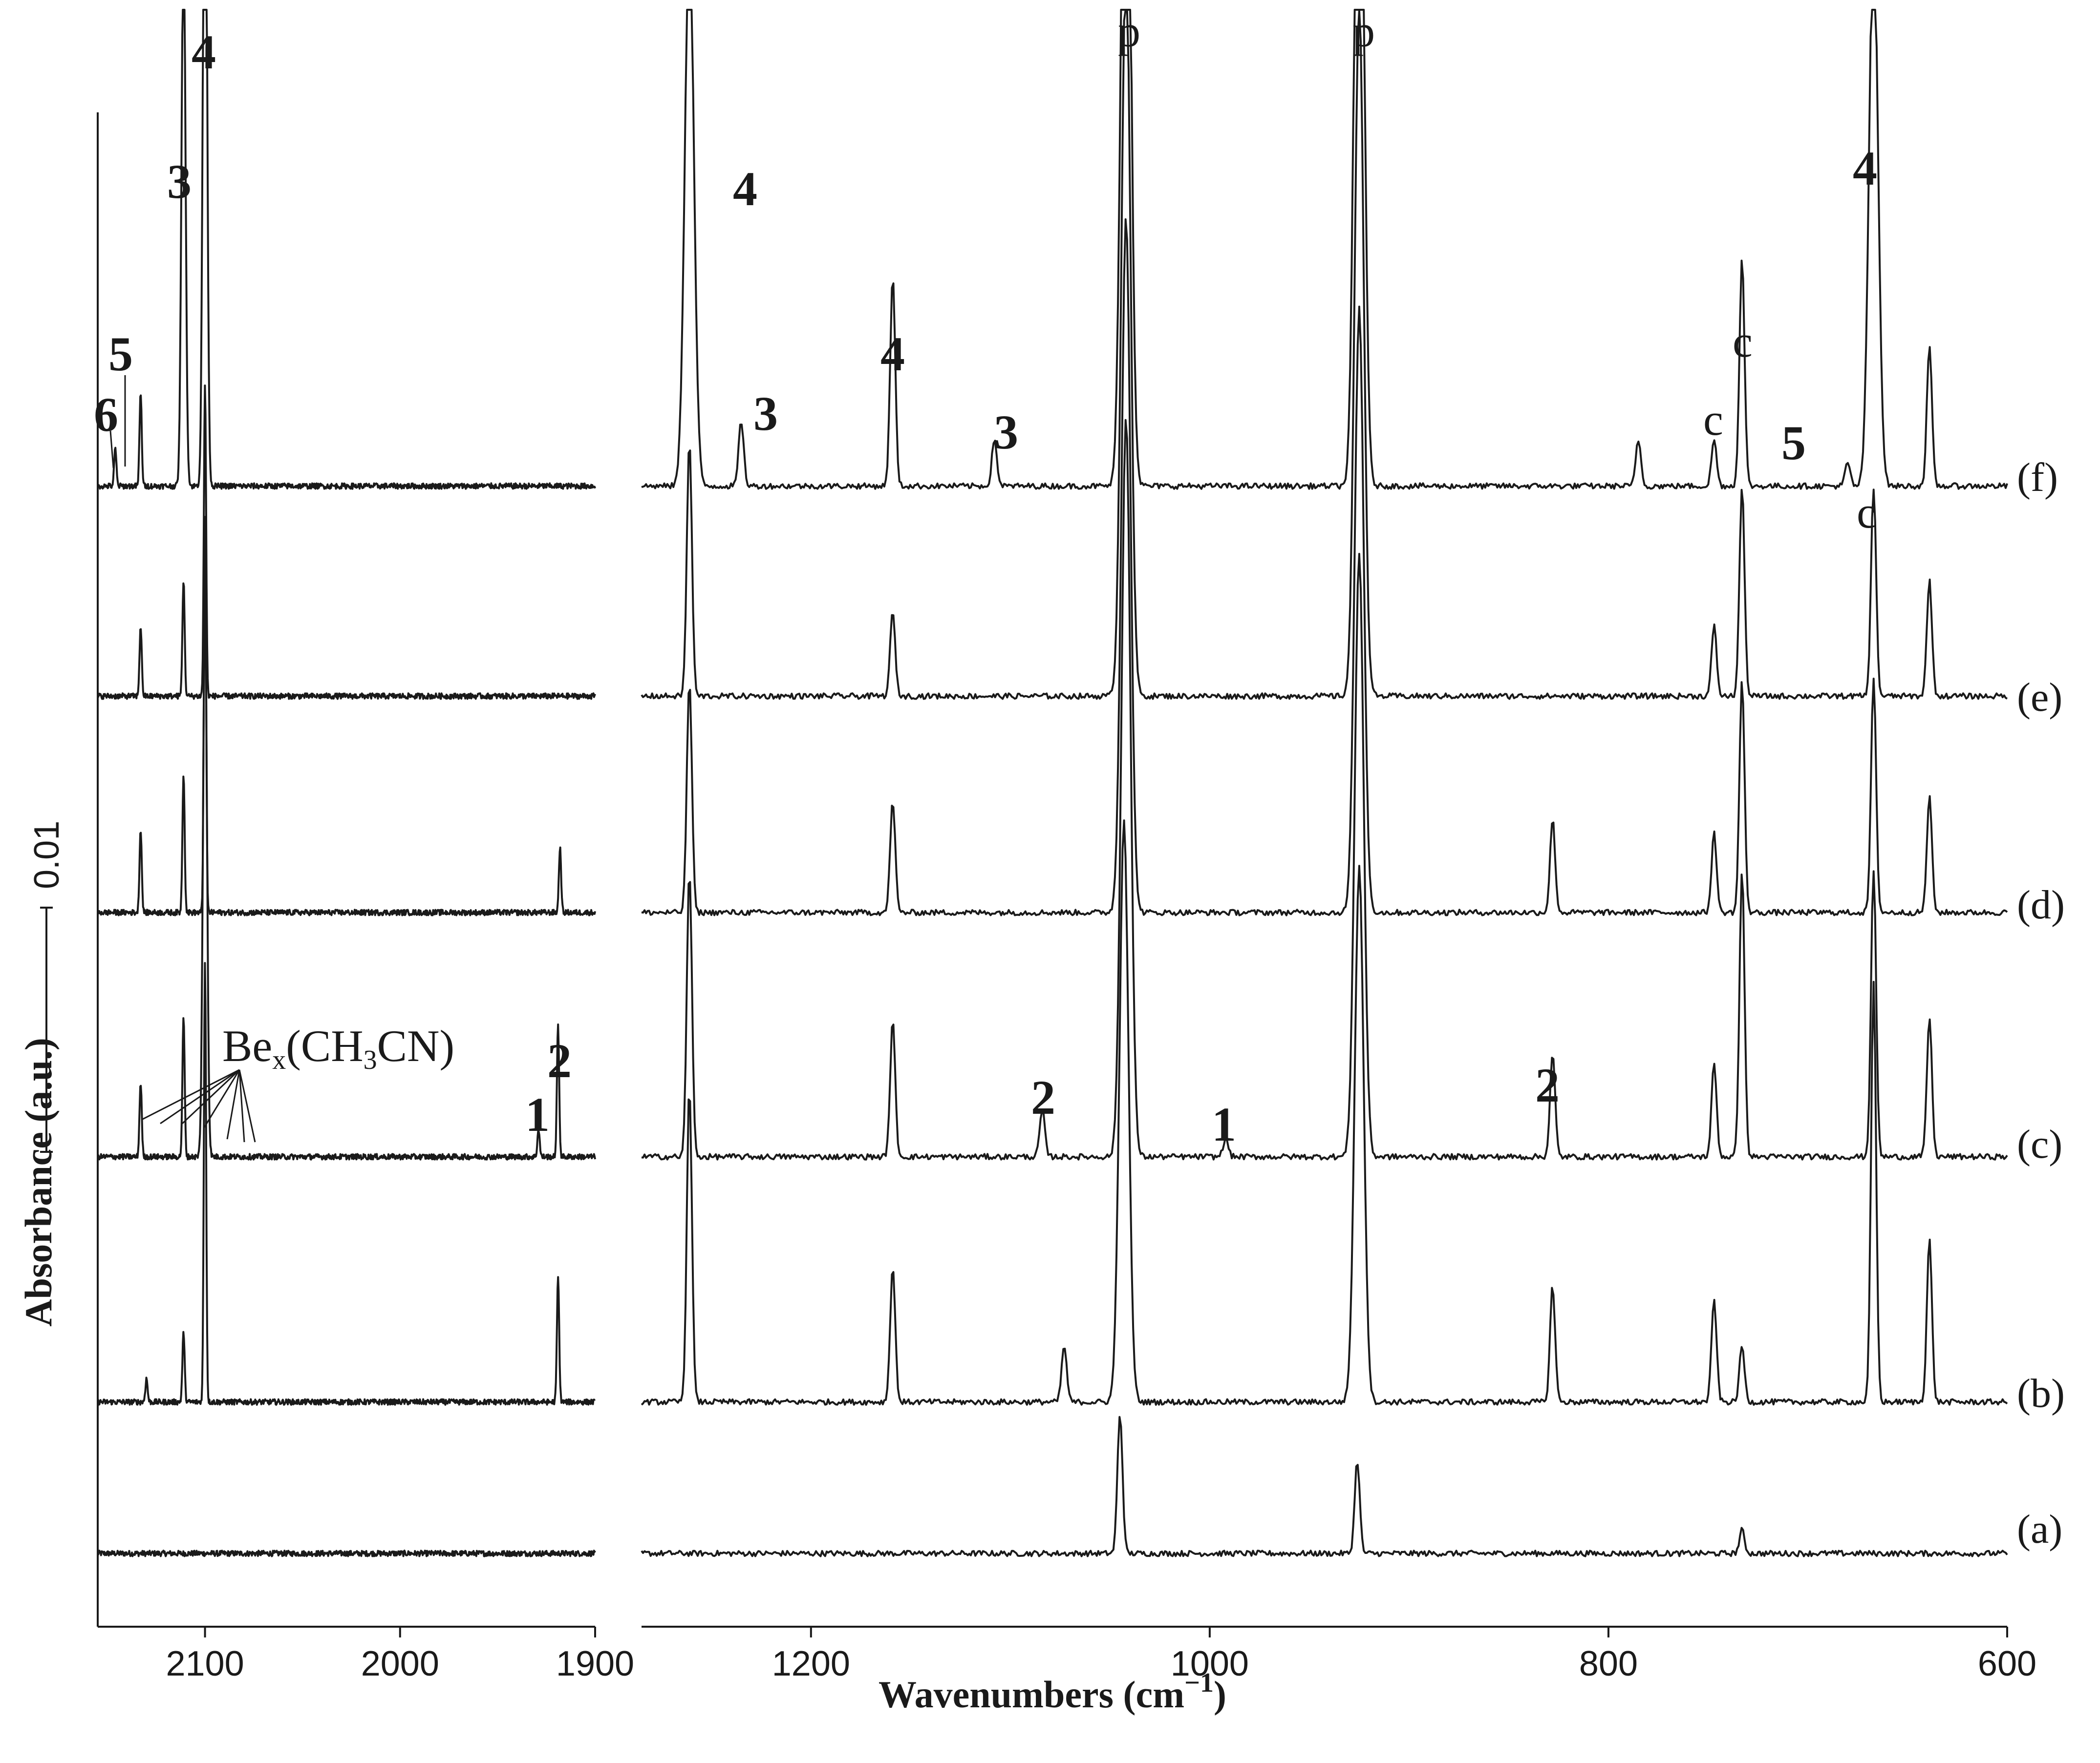 This screenshot has height=1763, width=2100. What do you see at coordinates (811, 1663) in the screenshot?
I see `x-tick-label: 1200` at bounding box center [811, 1663].